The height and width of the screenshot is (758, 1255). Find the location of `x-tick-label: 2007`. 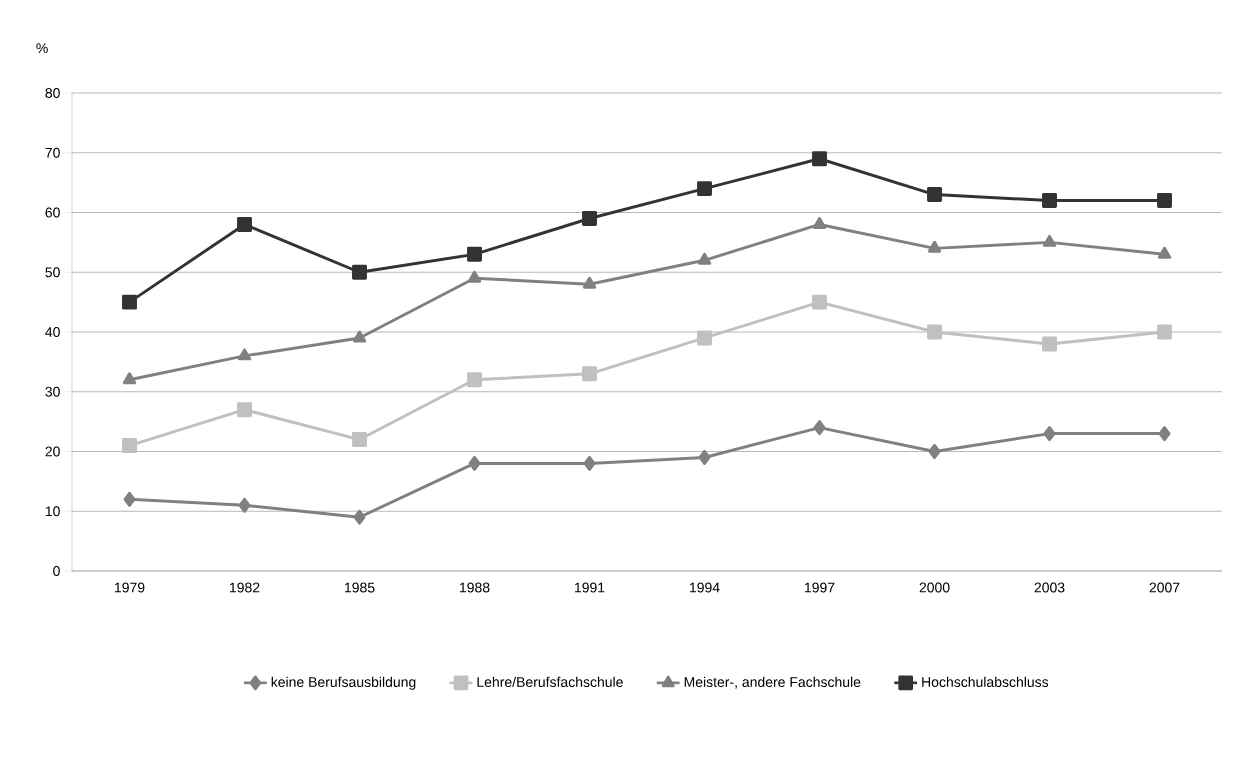

x-tick-label: 2007 is located at coordinates (1164, 587).